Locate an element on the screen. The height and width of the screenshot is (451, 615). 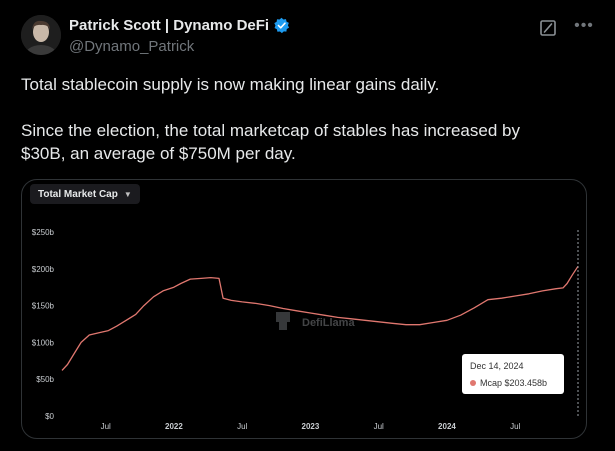
defillama-logo-icon is located at coordinates (283, 321).